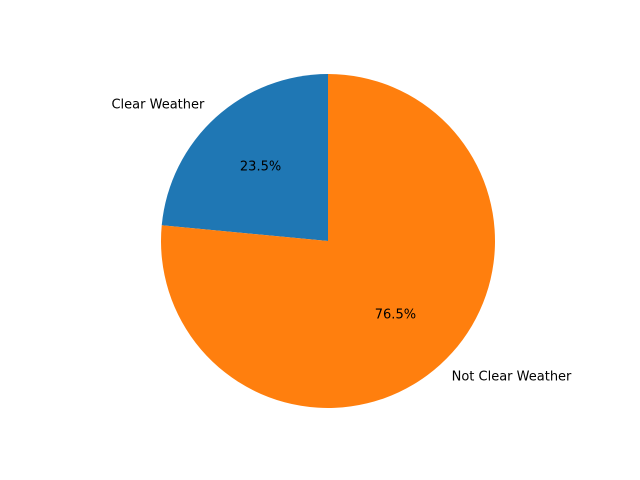 This screenshot has height=480, width=640. I want to click on pie-percent-label-not-clear-weather: 76.5%, so click(395, 315).